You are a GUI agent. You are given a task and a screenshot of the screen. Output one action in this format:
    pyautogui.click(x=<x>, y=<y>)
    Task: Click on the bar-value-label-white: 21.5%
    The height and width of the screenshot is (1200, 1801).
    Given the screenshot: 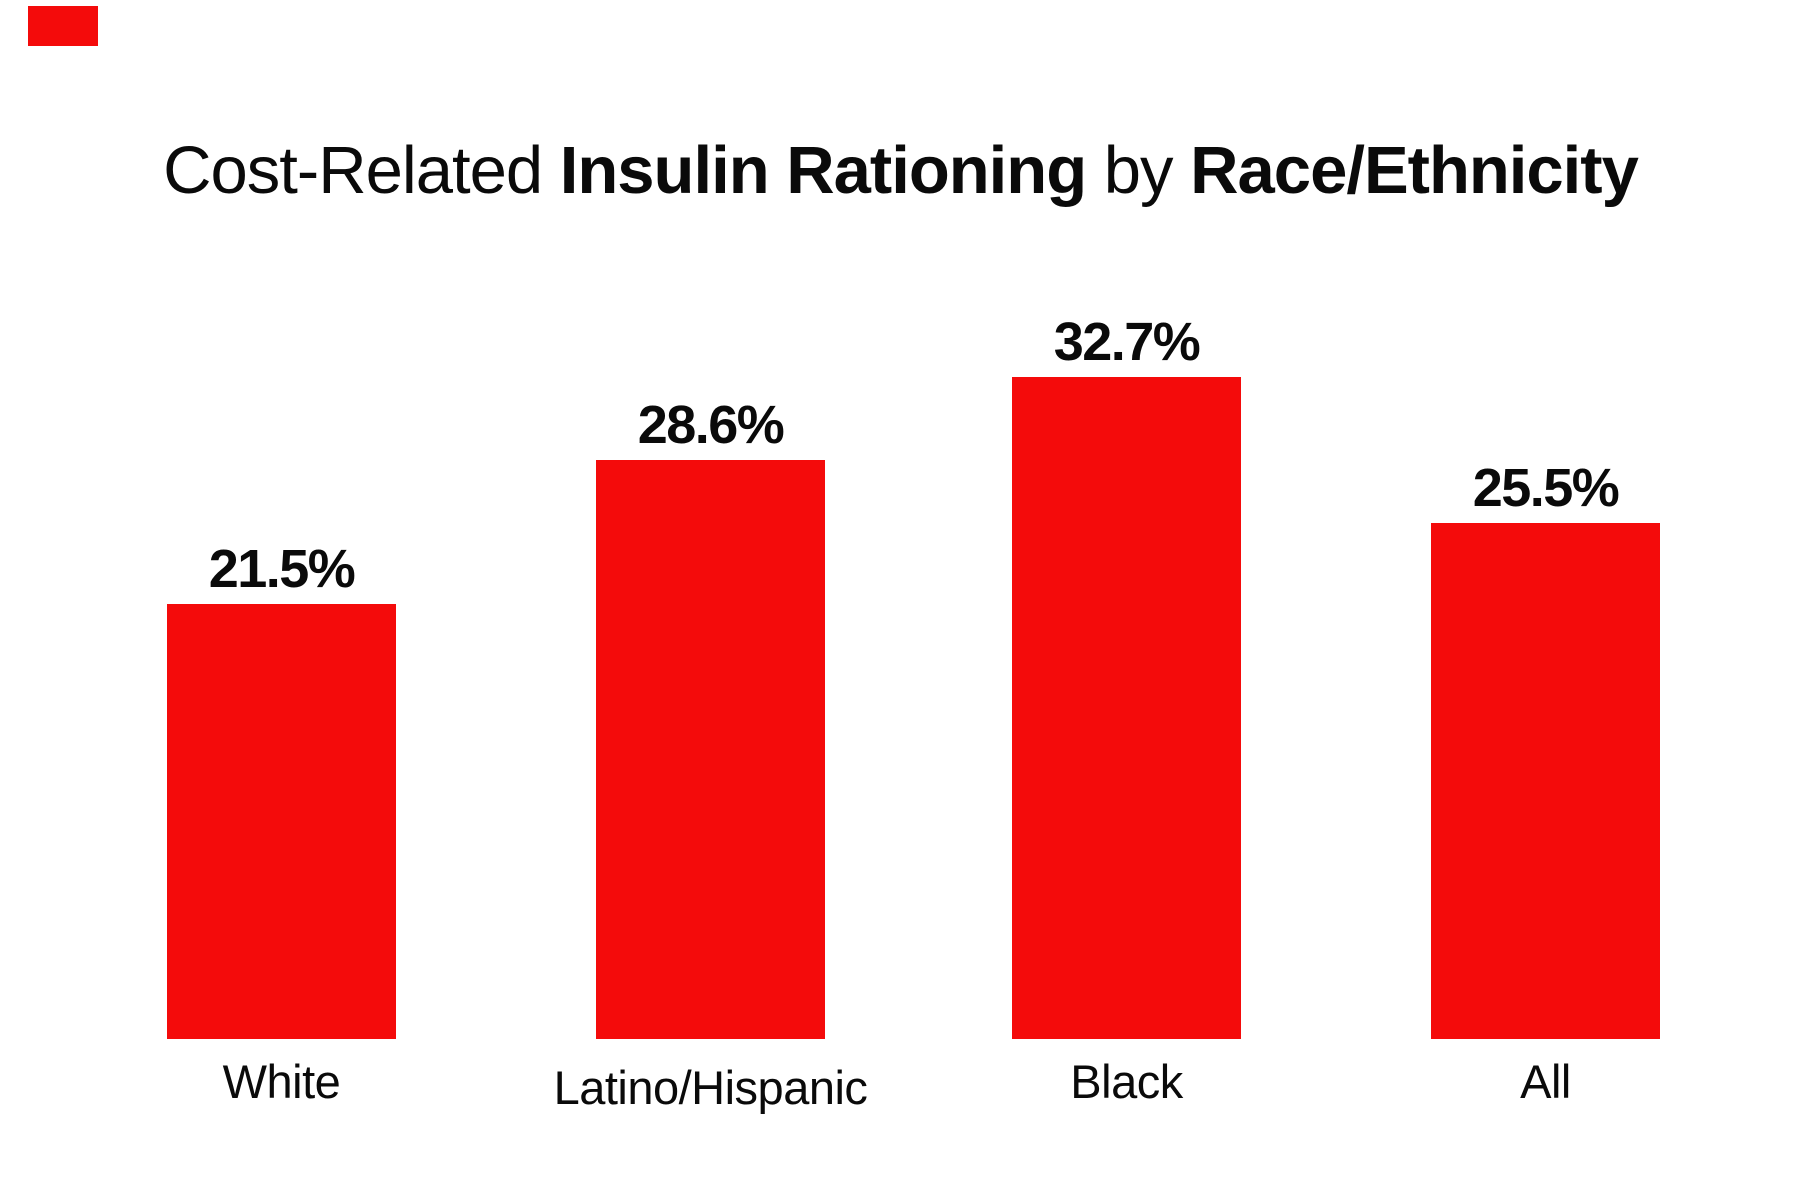 What is the action you would take?
    pyautogui.click(x=282, y=569)
    